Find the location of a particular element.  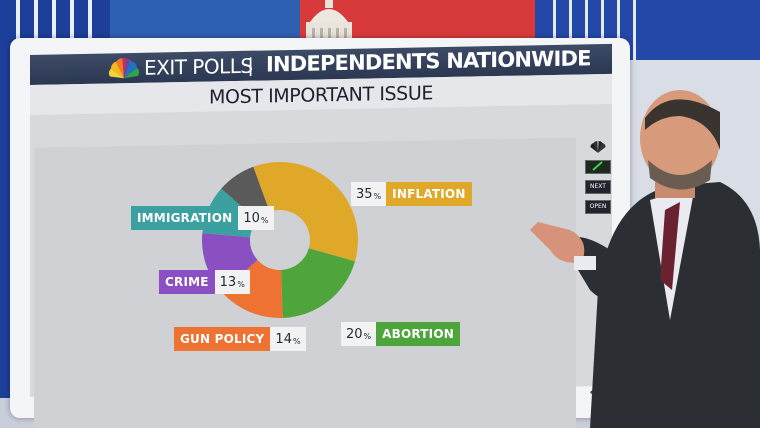

label-immigration-name: IMMIGRATION is located at coordinates (185, 218).